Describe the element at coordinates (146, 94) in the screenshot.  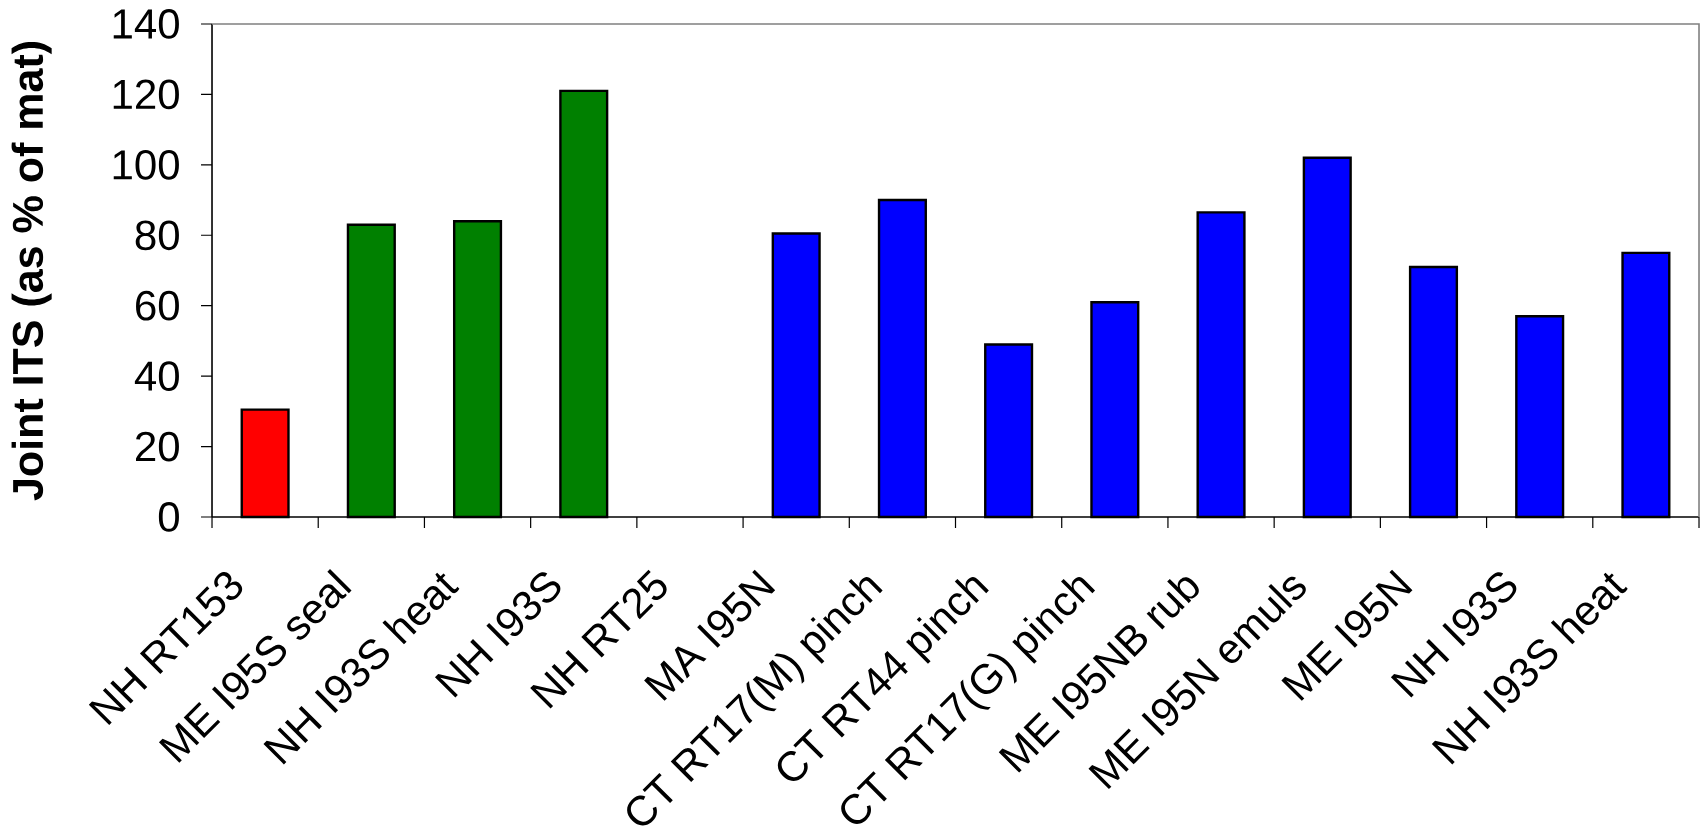
I see `y-tick-label: 120` at that location.